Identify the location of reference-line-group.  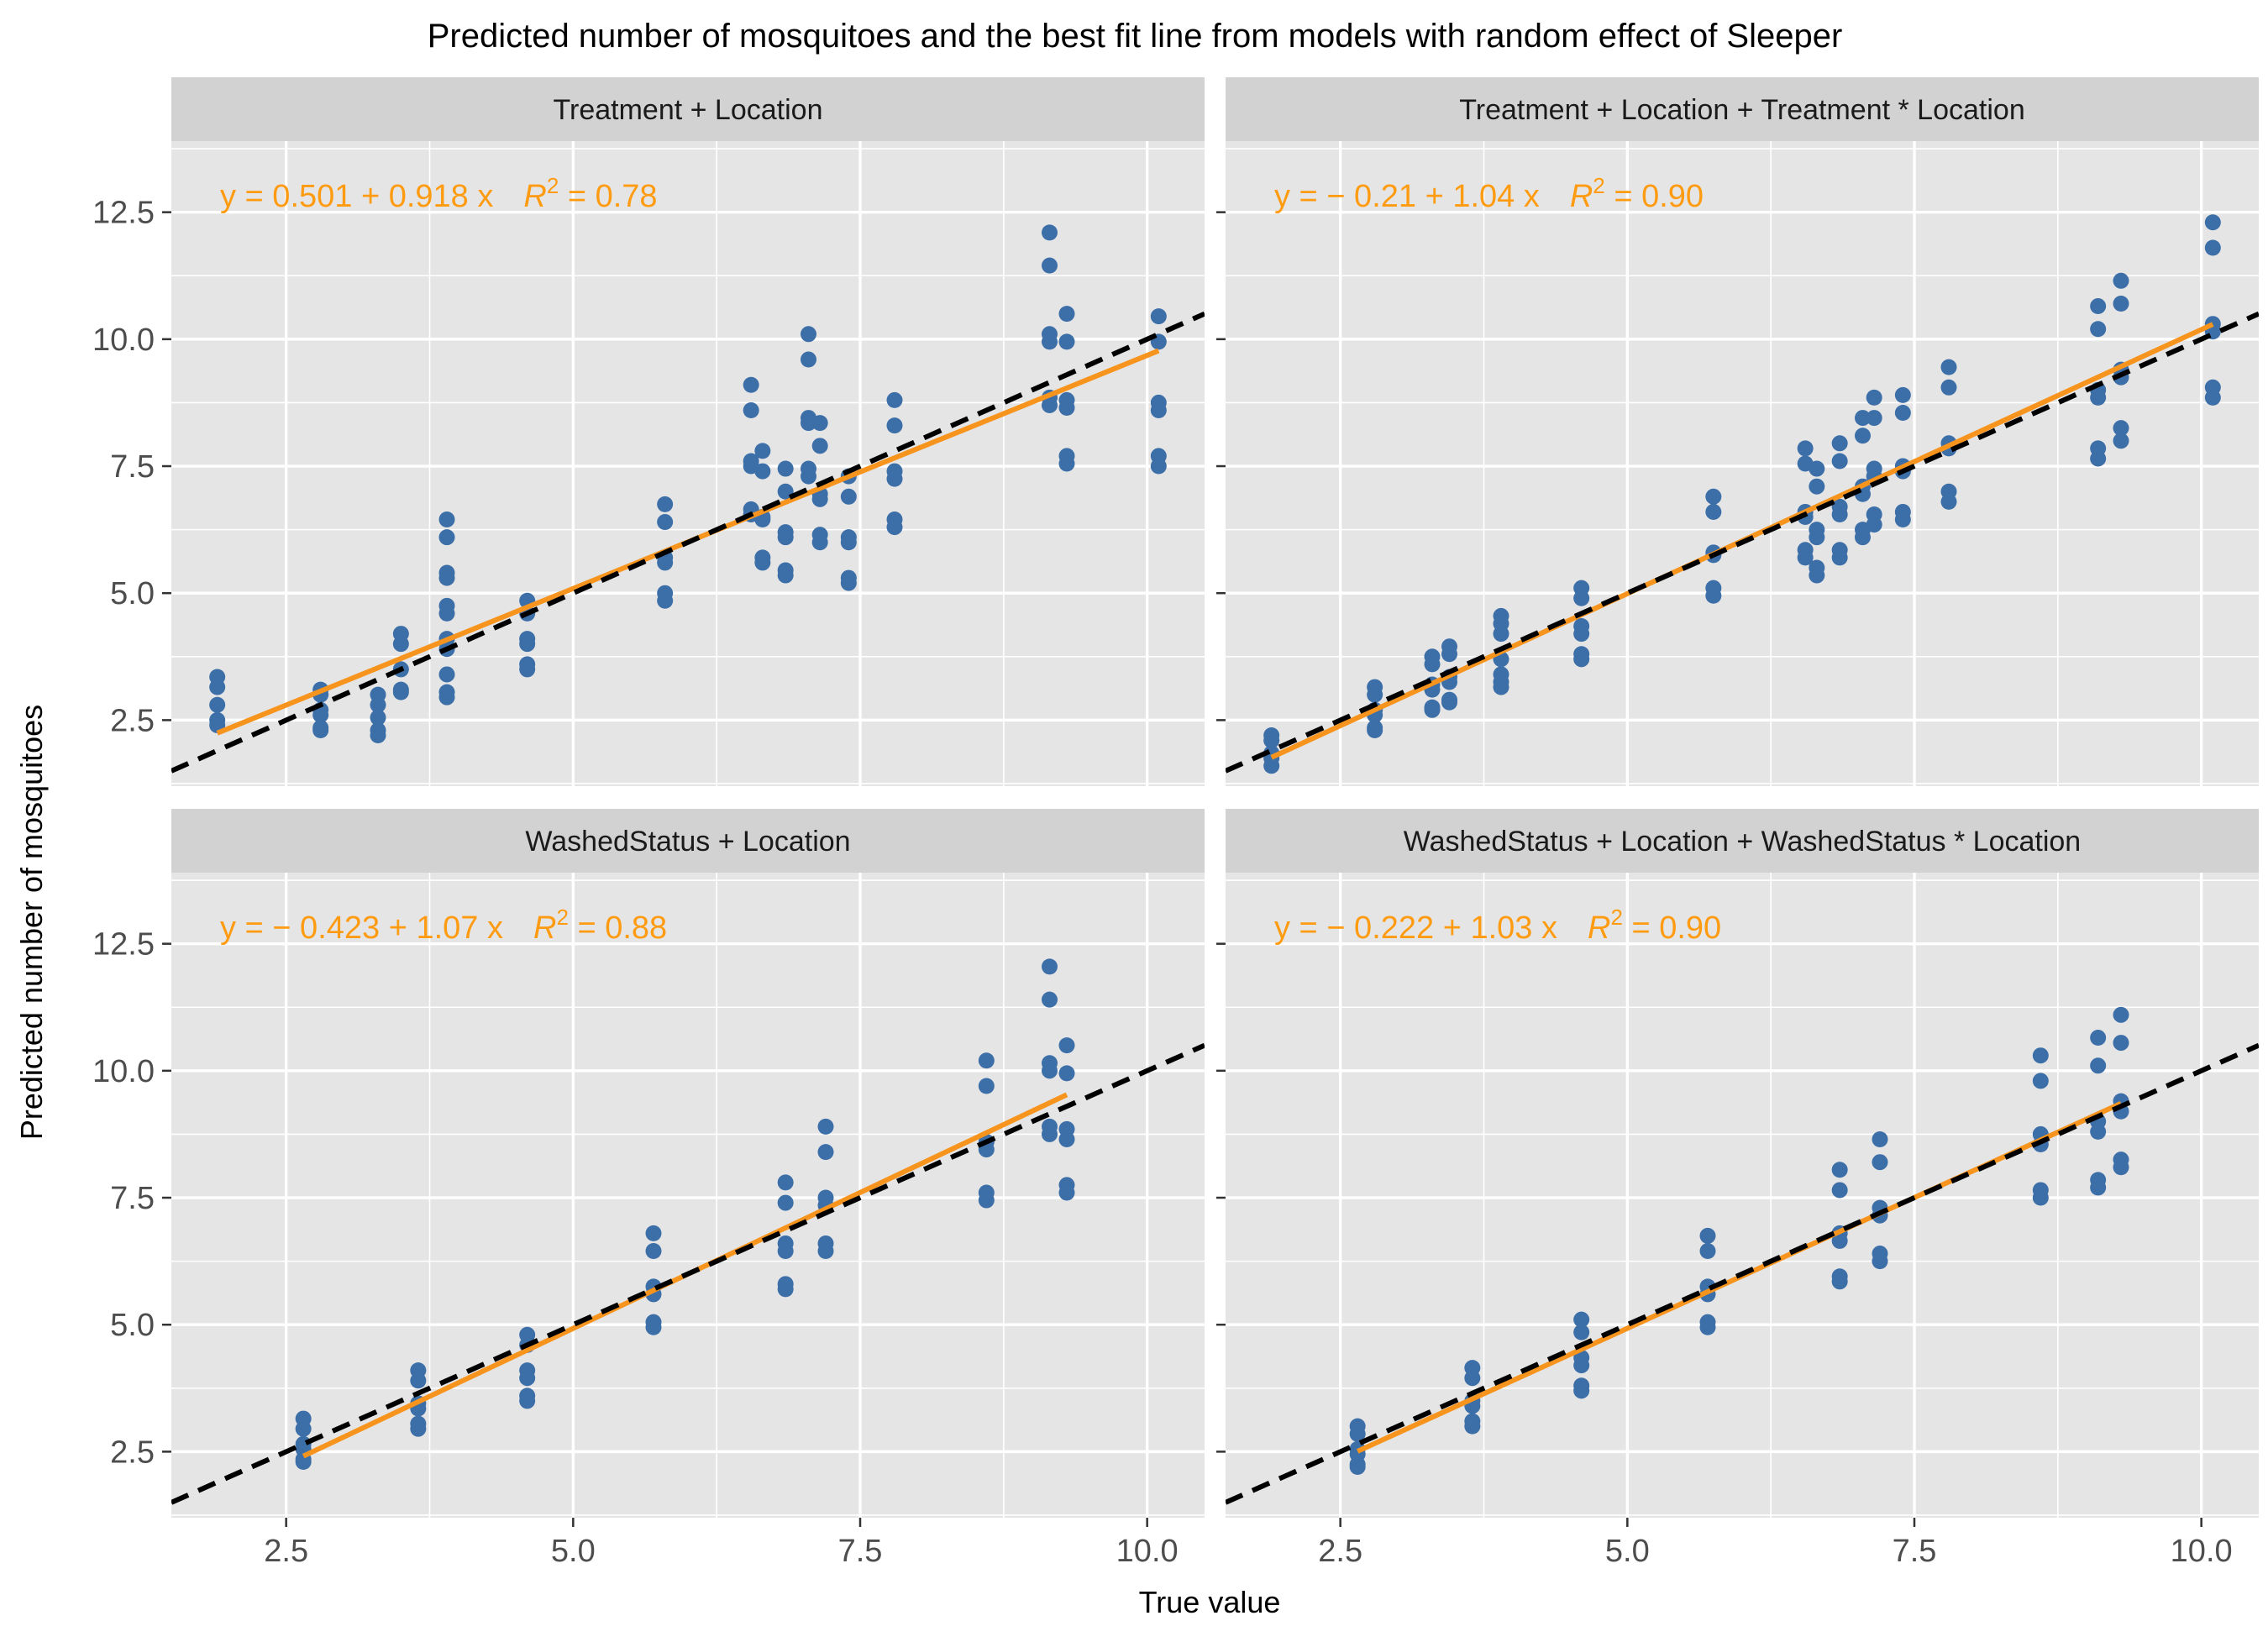
(688, 543).